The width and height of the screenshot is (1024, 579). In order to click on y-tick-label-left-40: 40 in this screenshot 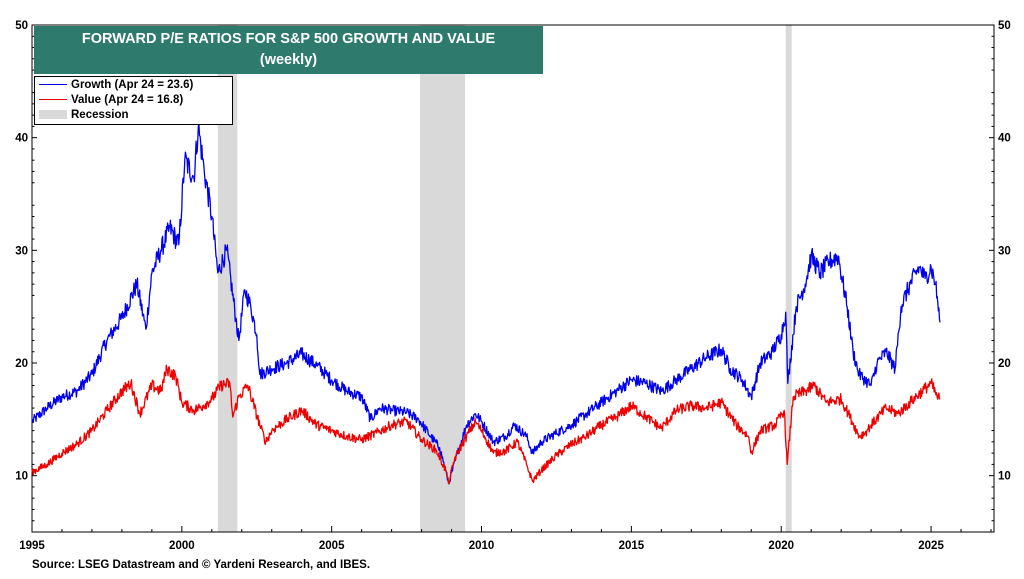, I will do `click(21, 139)`.